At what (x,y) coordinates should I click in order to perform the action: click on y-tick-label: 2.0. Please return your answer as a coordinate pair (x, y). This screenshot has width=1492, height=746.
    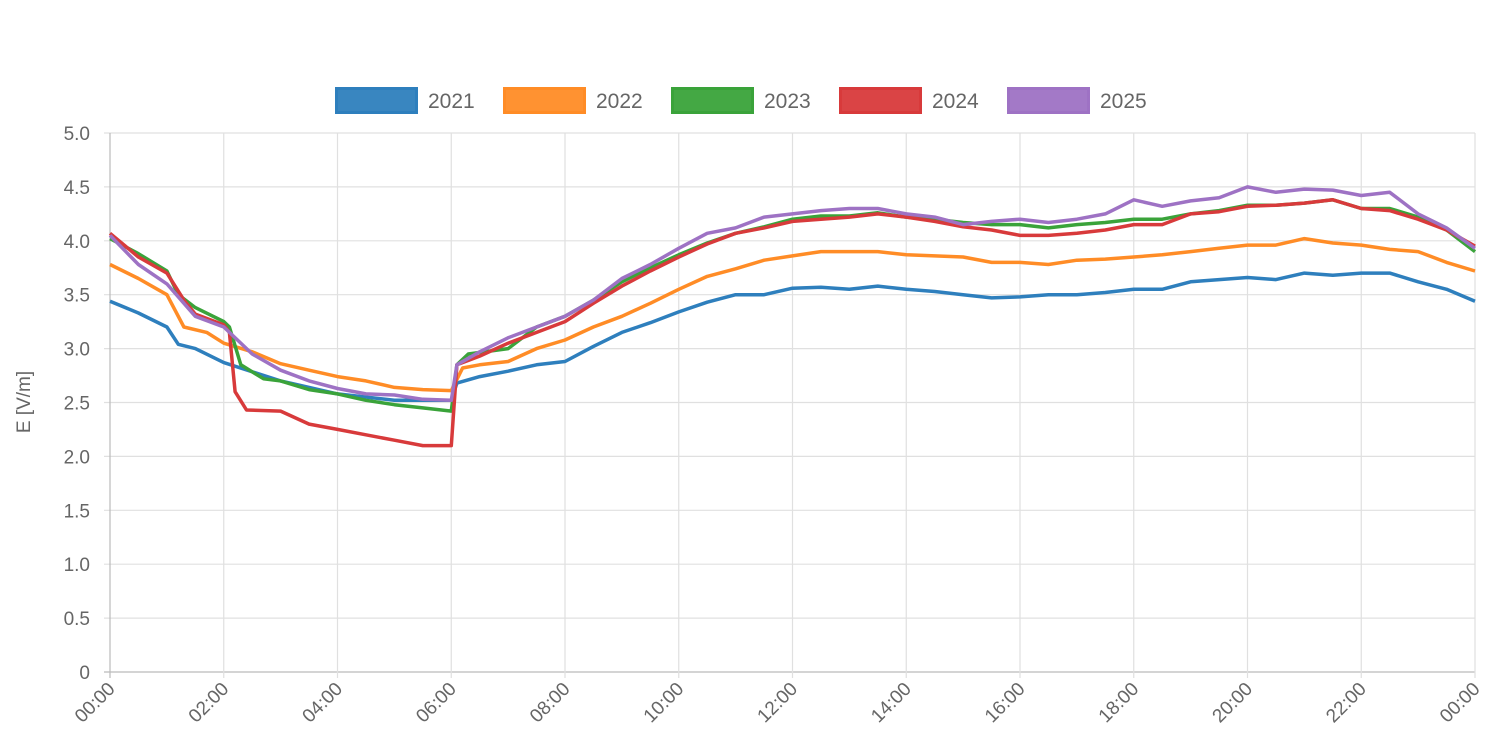
    Looking at the image, I should click on (77, 457).